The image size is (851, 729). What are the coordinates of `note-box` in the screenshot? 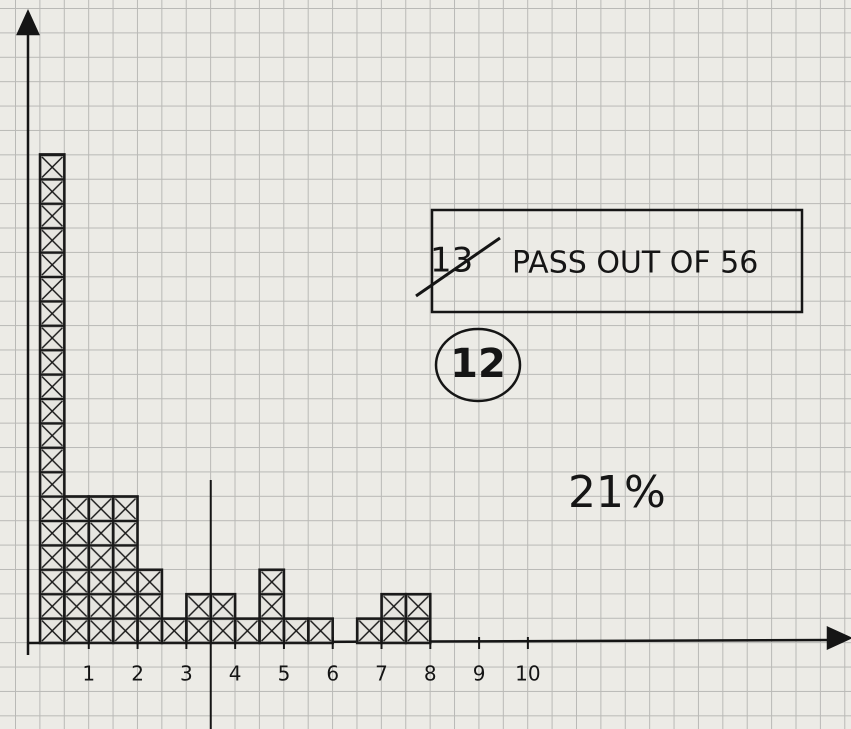 It's located at (617, 261).